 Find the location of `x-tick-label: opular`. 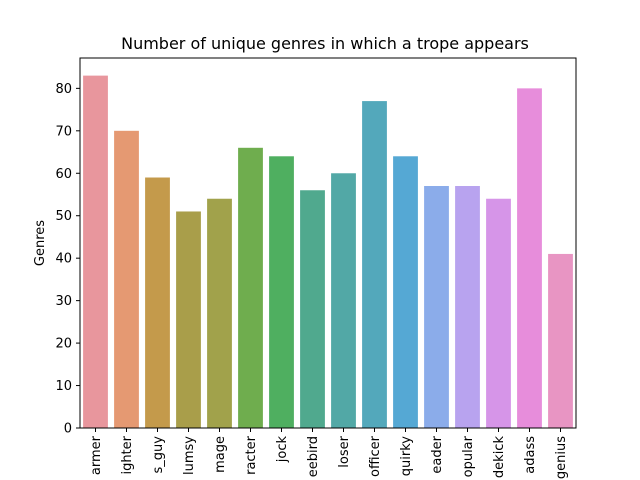

x-tick-label: opular is located at coordinates (468, 456).